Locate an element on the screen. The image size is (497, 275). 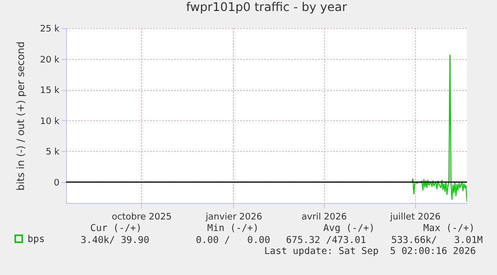
line-series is located at coordinates (439, 128).